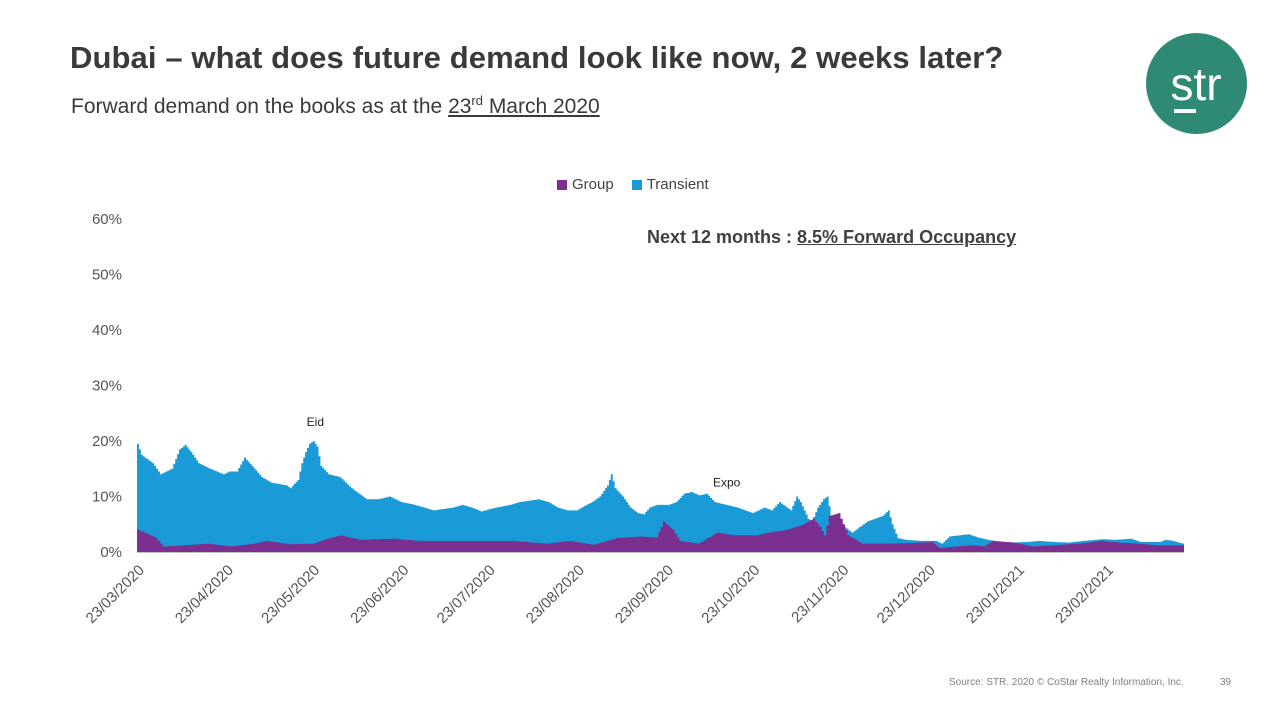 Image resolution: width=1280 pixels, height=720 pixels. I want to click on y-tick-label: 40%, so click(107, 330).